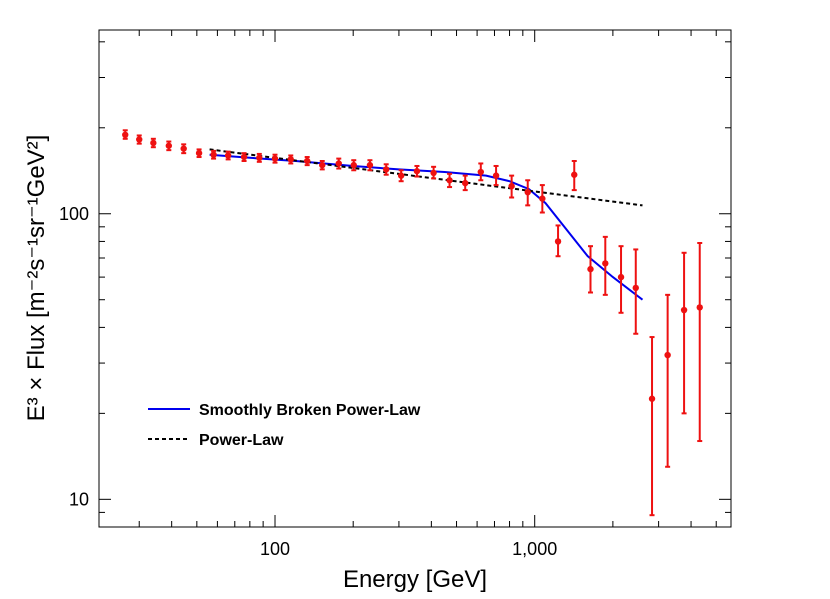  I want to click on y-tick-label: 10, so click(79, 499).